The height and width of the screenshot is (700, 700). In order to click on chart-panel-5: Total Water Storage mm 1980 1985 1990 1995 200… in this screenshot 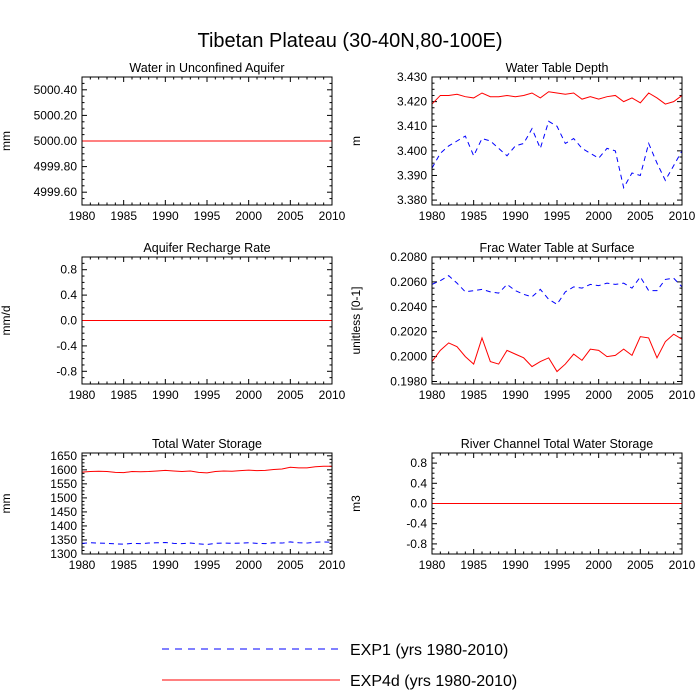, I will do `click(173, 504)`.